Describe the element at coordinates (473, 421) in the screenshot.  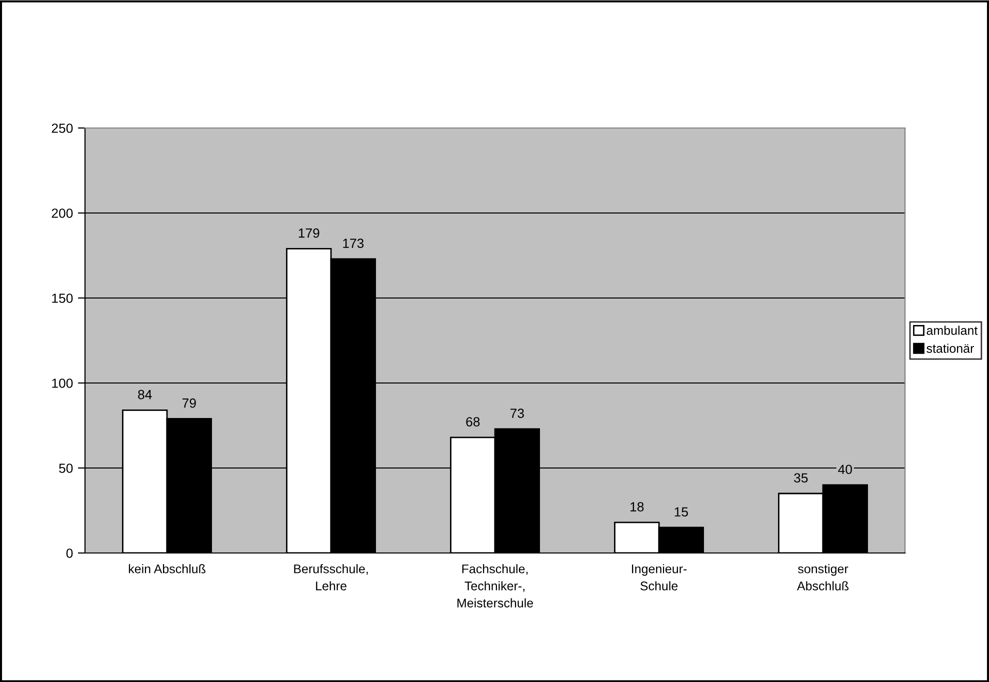
I see `data-label: 68` at that location.